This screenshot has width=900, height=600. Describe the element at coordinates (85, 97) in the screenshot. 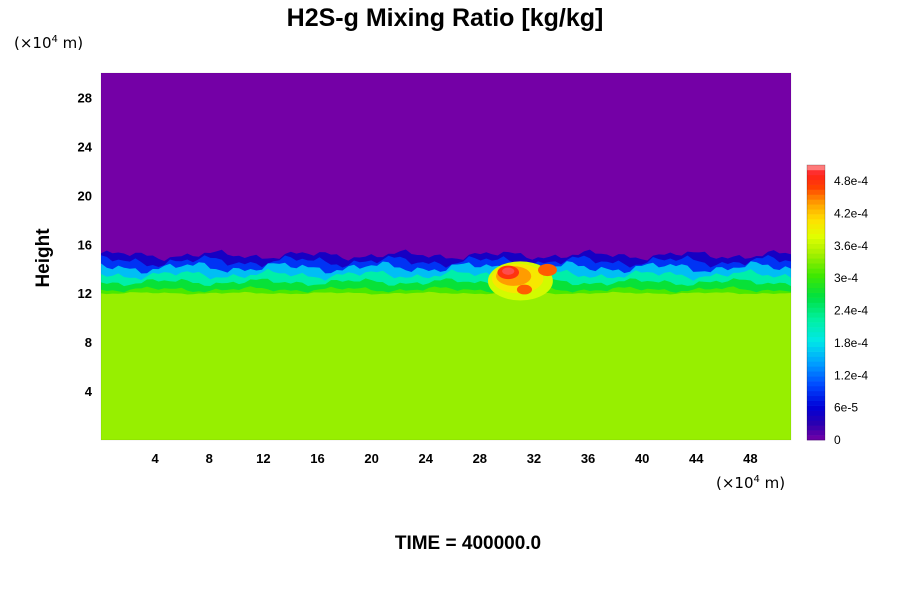

I see `y-tick-label: 28` at that location.